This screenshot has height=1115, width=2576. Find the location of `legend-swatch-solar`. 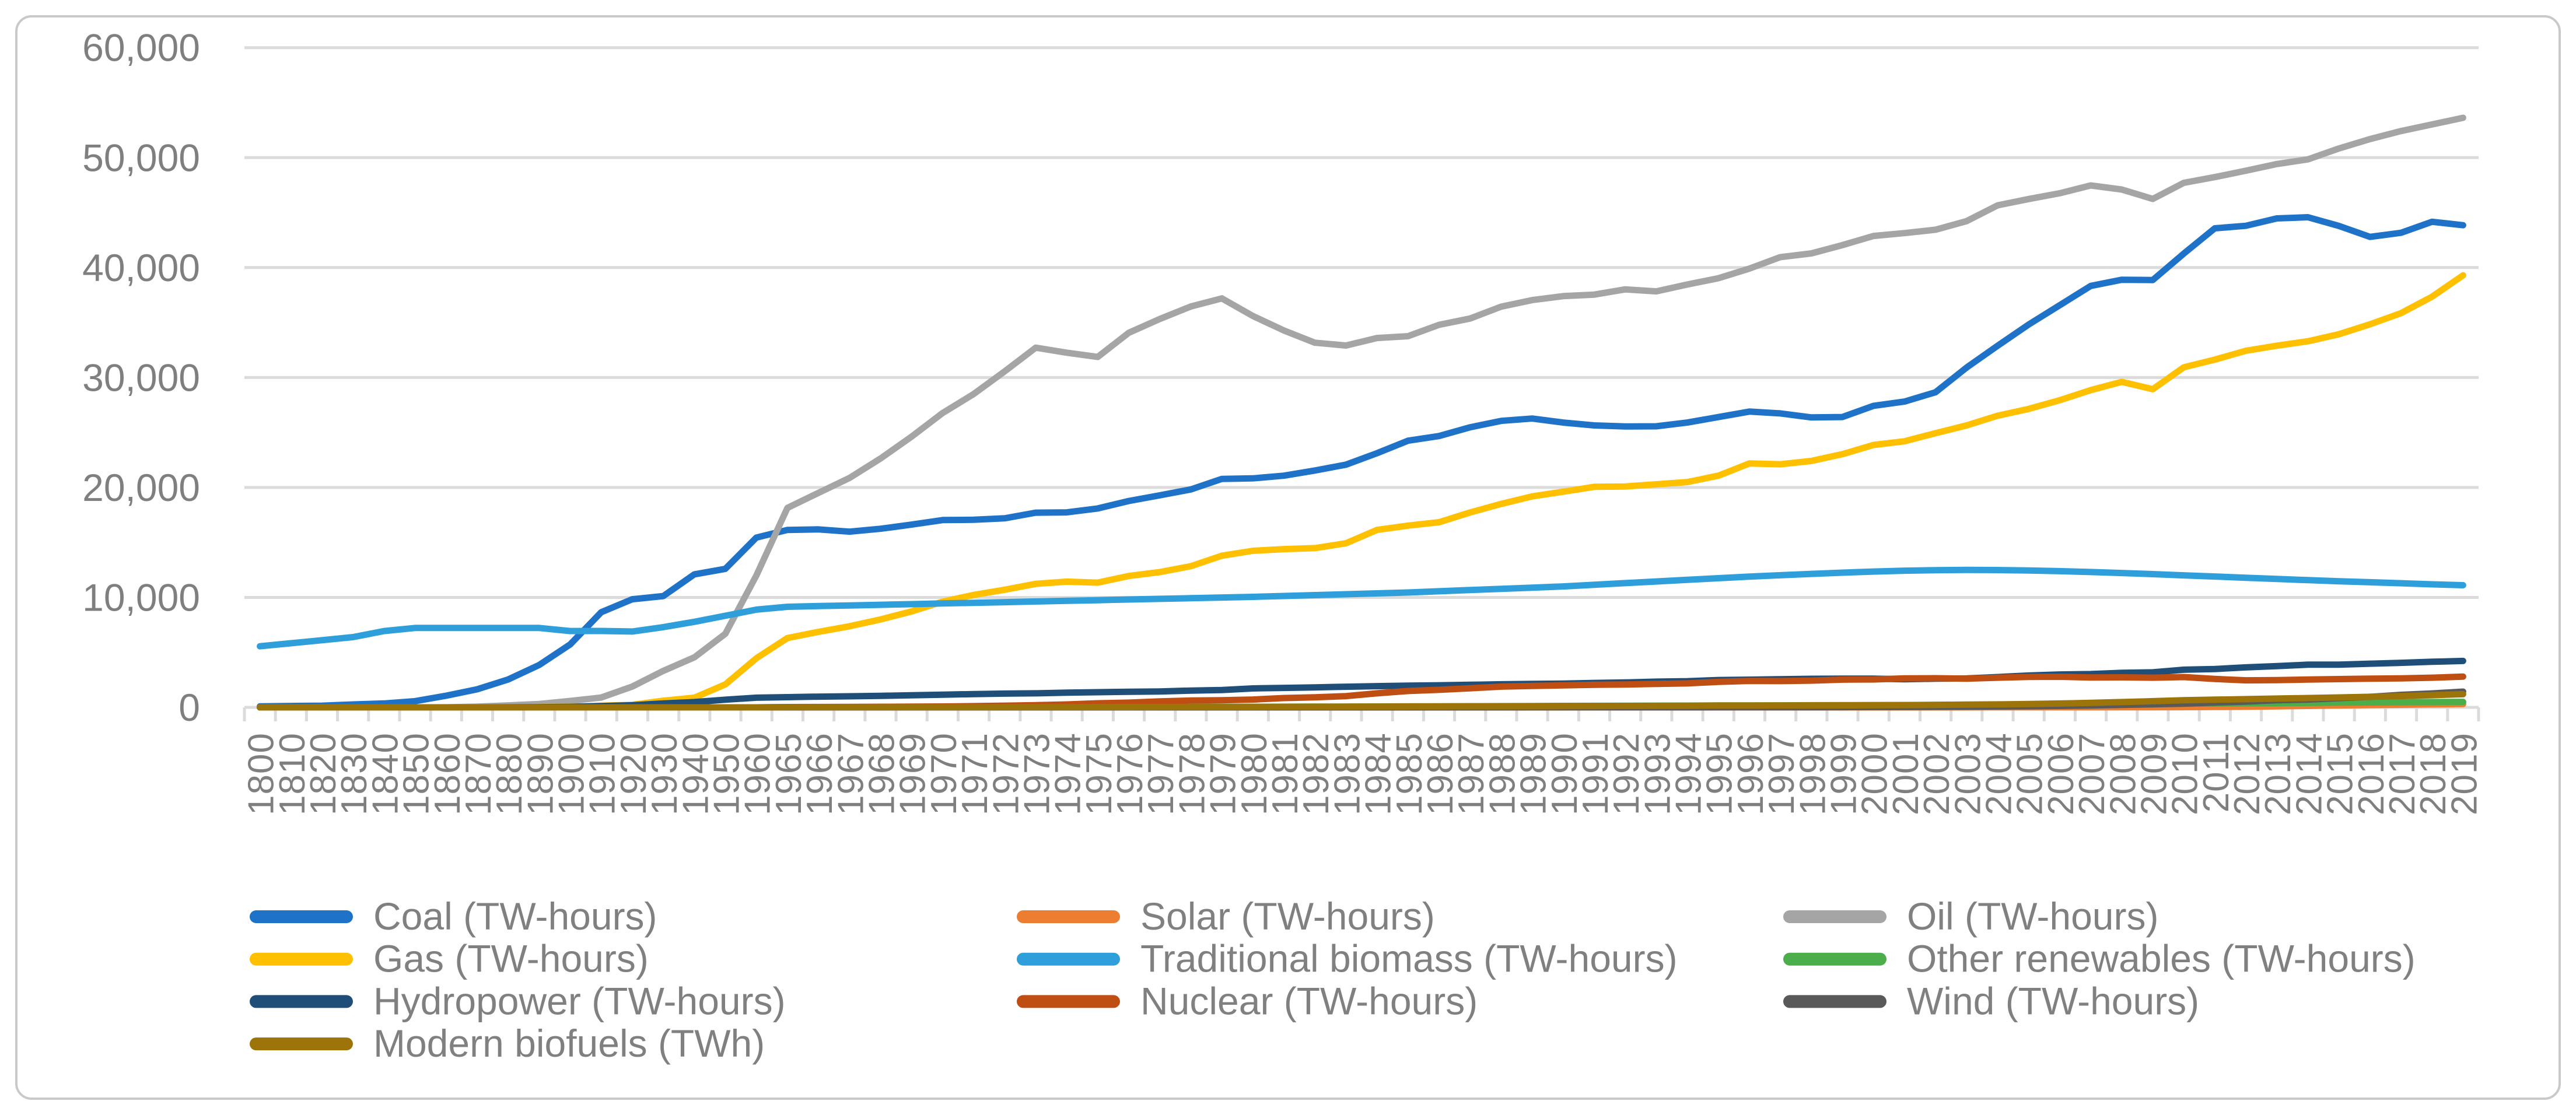

legend-swatch-solar is located at coordinates (1068, 916).